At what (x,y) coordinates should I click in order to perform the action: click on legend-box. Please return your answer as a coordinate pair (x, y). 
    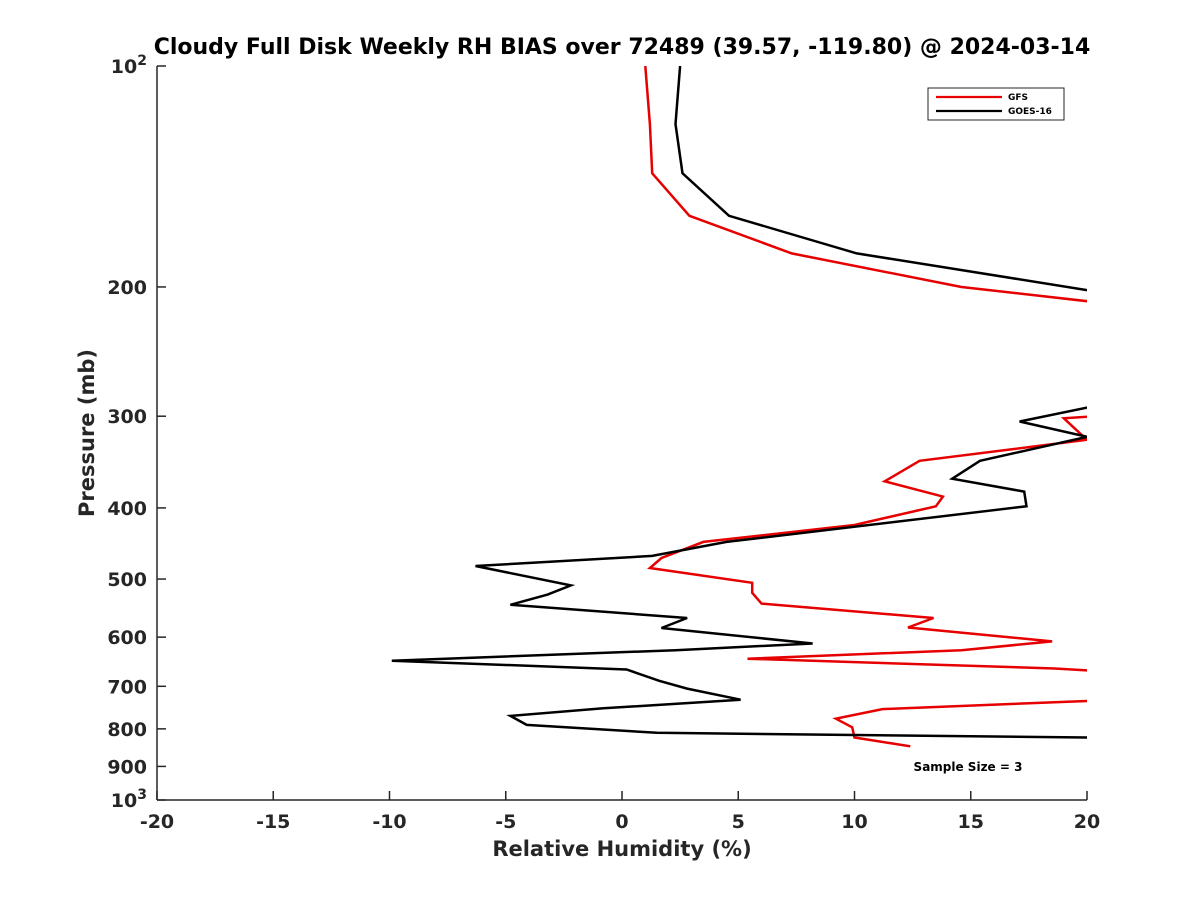
    Looking at the image, I should click on (996, 104).